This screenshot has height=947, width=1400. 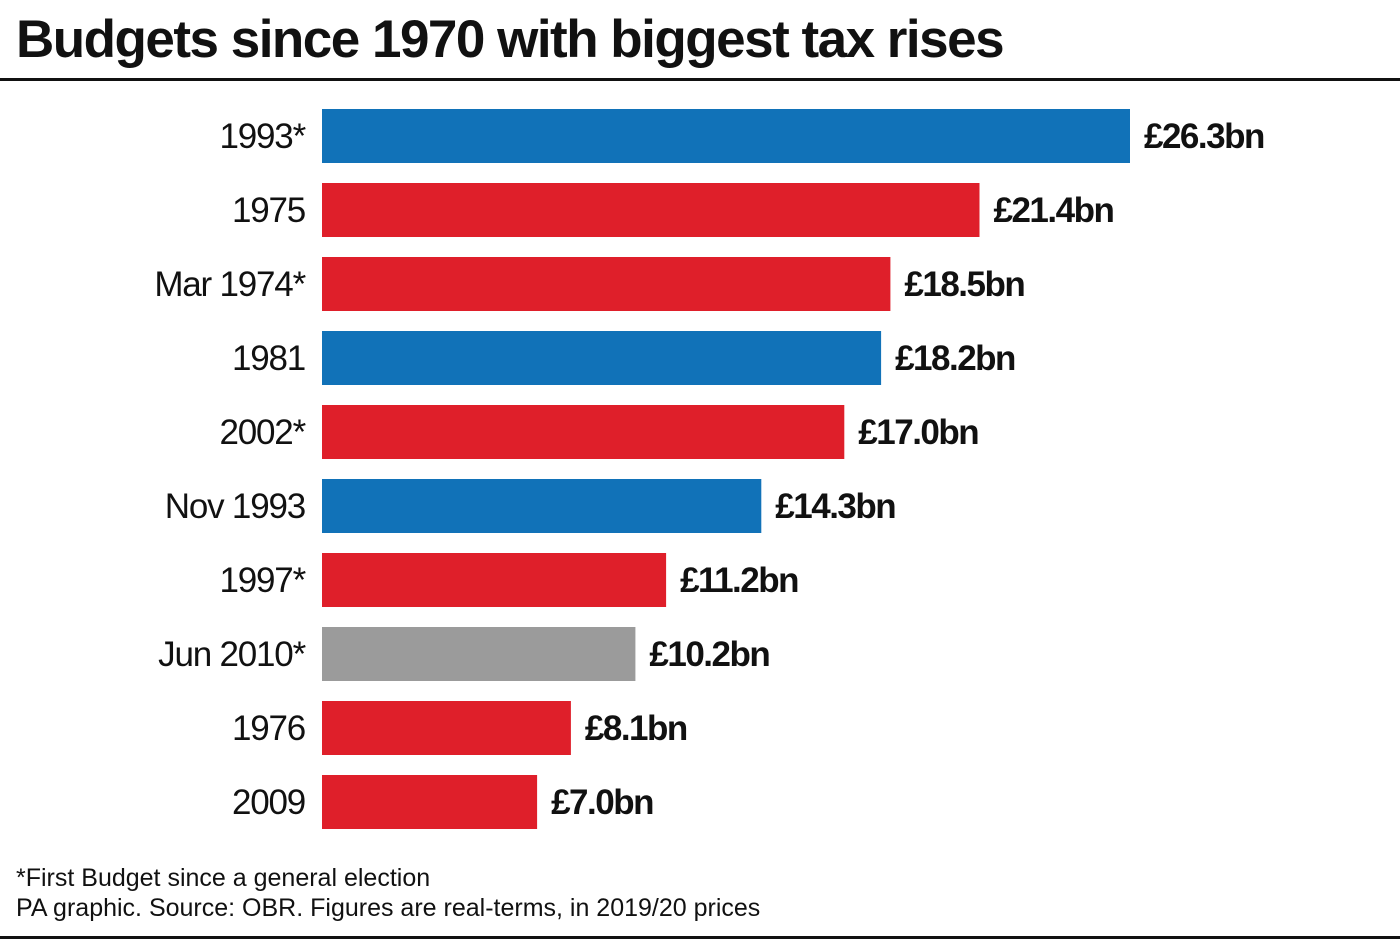 What do you see at coordinates (268, 802) in the screenshot?
I see `category-label: 2009` at bounding box center [268, 802].